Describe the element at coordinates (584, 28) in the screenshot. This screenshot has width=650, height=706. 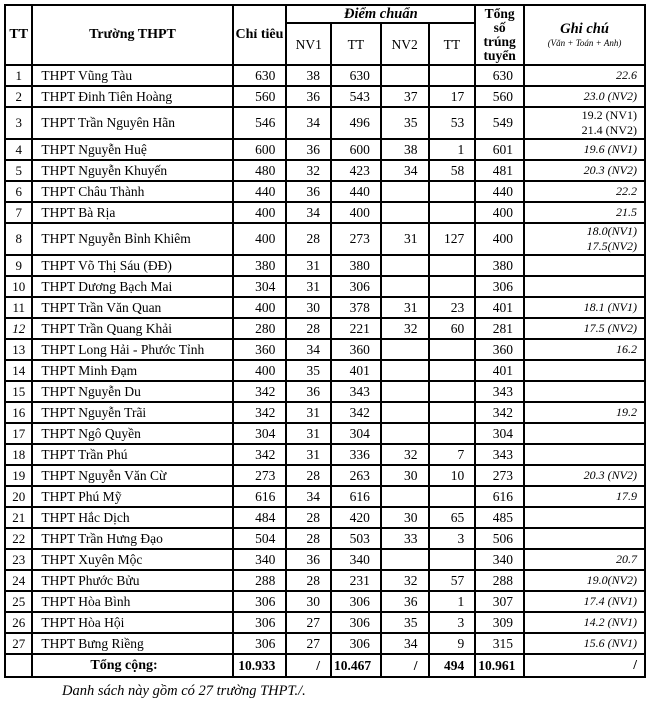
I see `note-header-title: Ghi chú` at that location.